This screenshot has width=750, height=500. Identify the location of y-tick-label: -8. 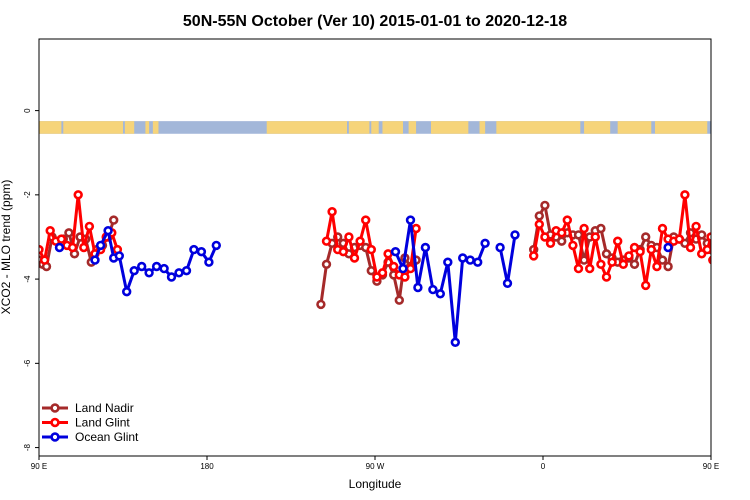
(27, 447).